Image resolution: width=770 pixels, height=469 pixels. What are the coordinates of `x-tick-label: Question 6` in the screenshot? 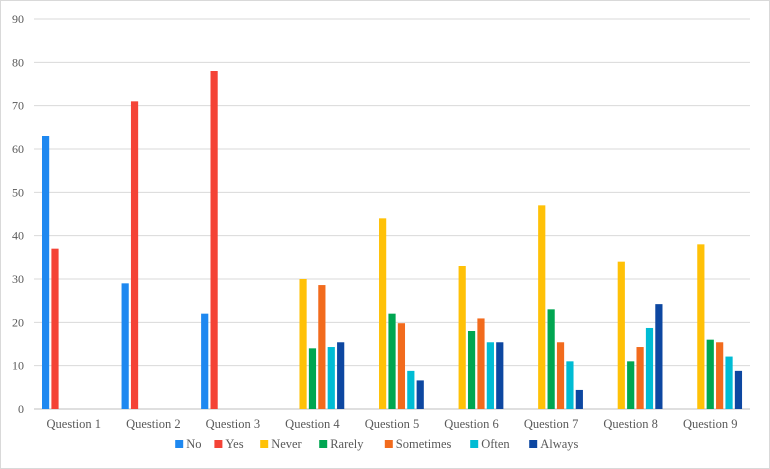 It's located at (471, 424).